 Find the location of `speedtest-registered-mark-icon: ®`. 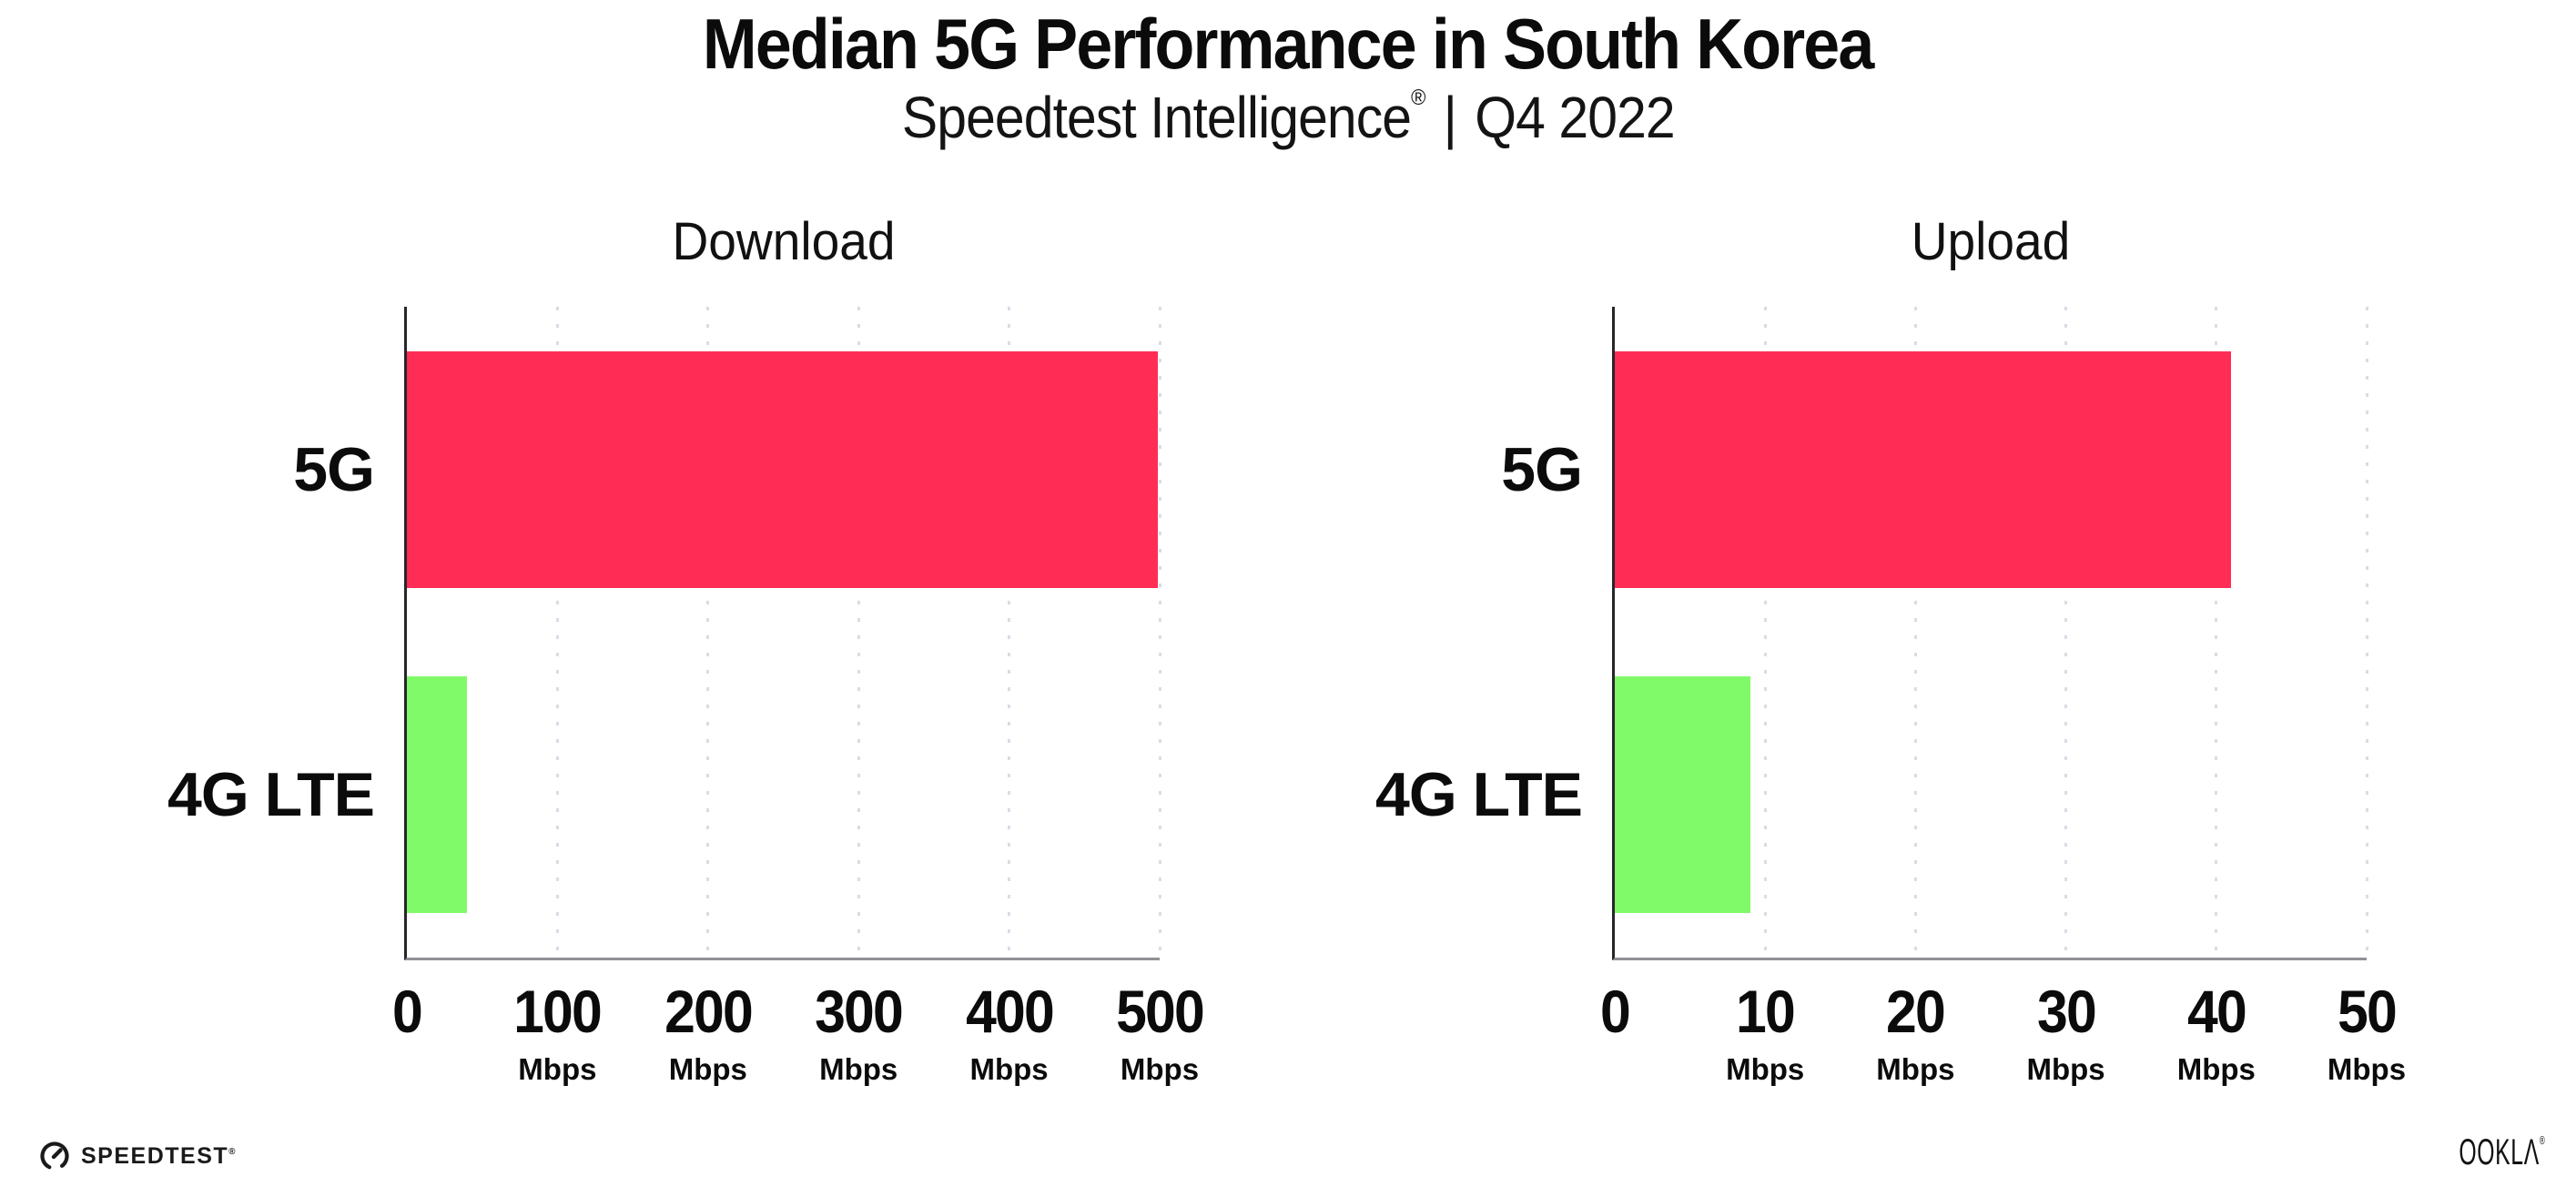

speedtest-registered-mark-icon: ® is located at coordinates (232, 1151).